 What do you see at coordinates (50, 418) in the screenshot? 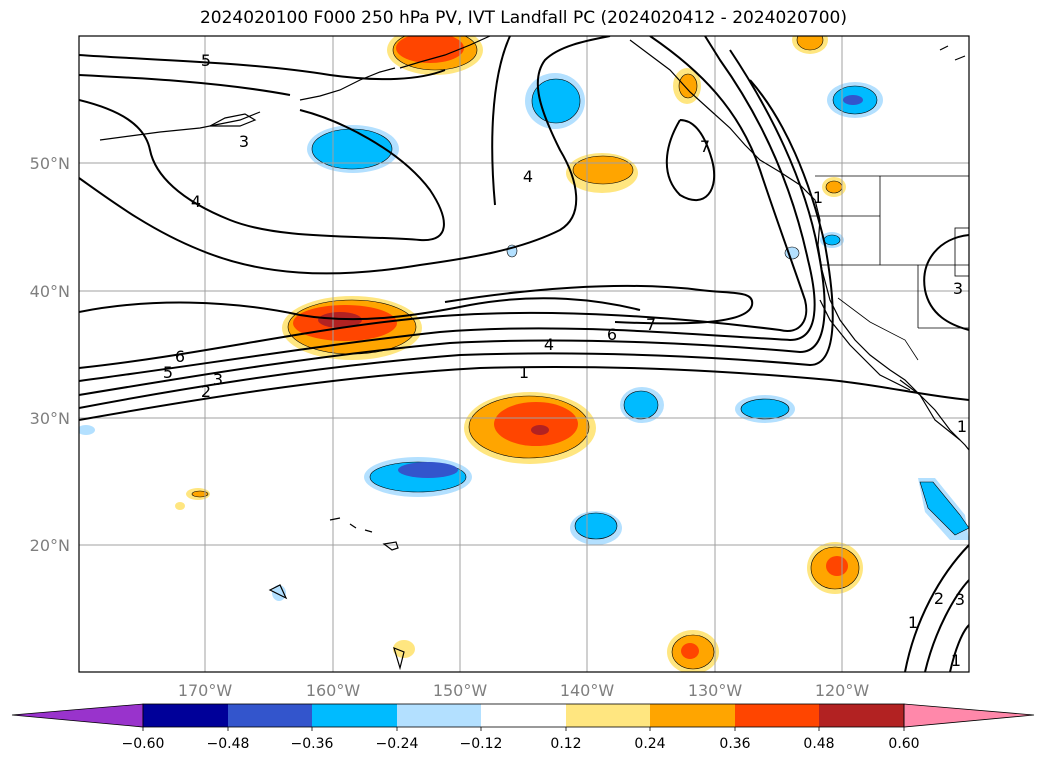
I see `lat-label: 30°N` at bounding box center [50, 418].